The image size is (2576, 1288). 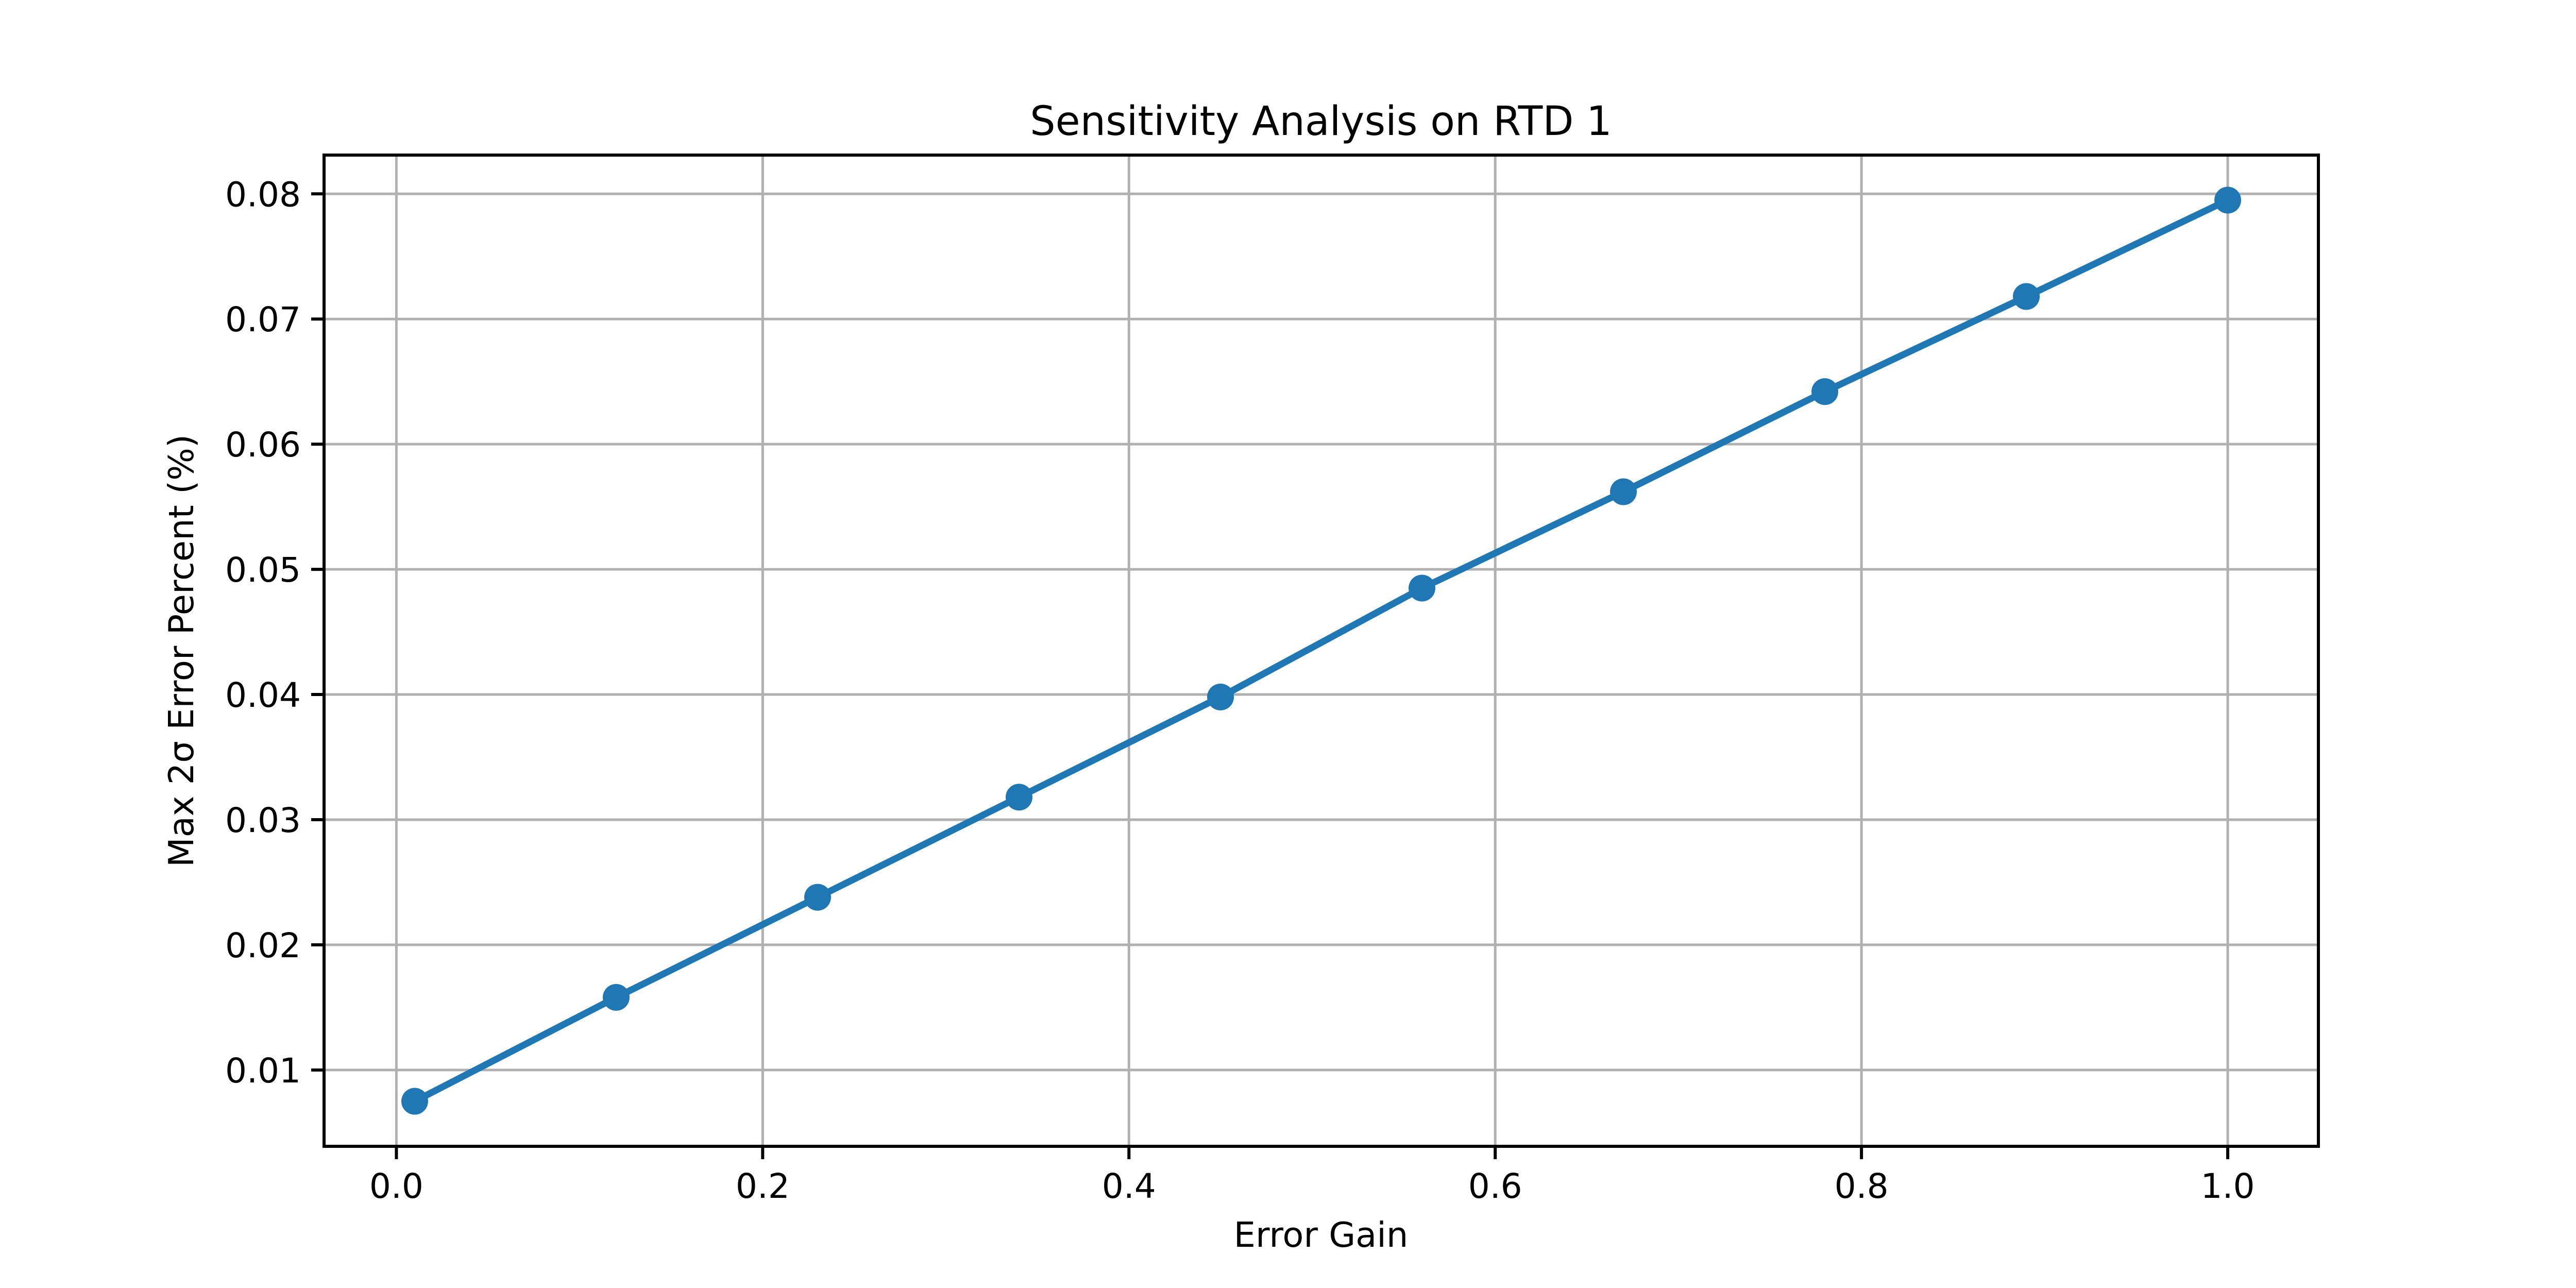 What do you see at coordinates (263, 820) in the screenshot?
I see `y-tick-label: 0.03` at bounding box center [263, 820].